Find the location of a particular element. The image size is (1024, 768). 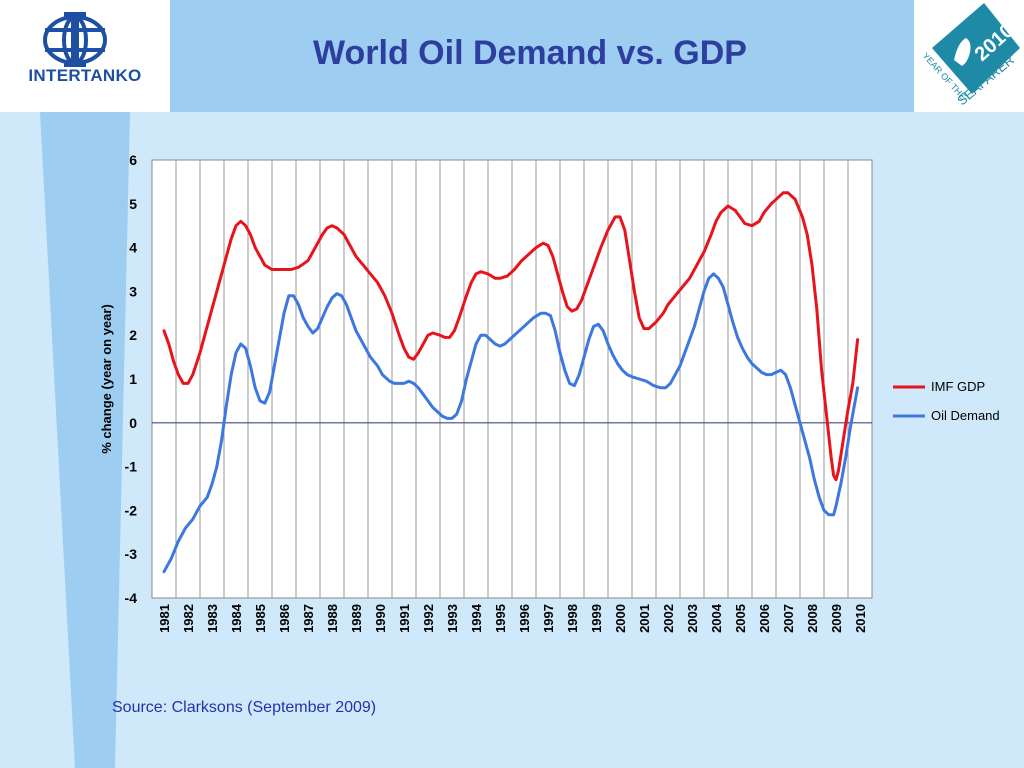

page-title: World Oil Demand vs. GDP is located at coordinates (530, 53).